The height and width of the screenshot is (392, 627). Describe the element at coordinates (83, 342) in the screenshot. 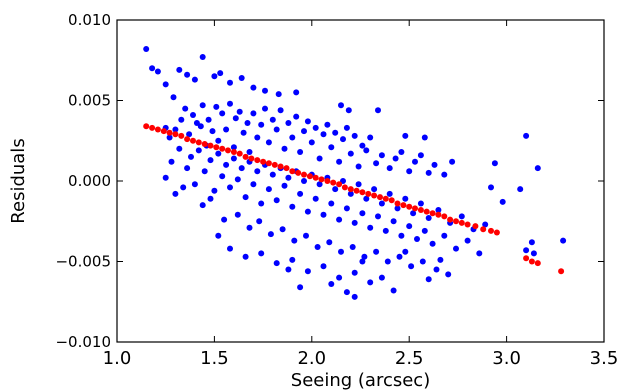

I see `y-tick-label: −0.010` at that location.